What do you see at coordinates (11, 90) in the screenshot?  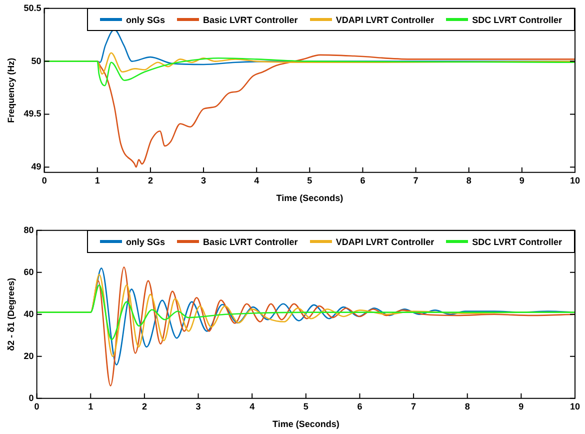 I see `y-axis-title: Frequency (Hz)` at bounding box center [11, 90].